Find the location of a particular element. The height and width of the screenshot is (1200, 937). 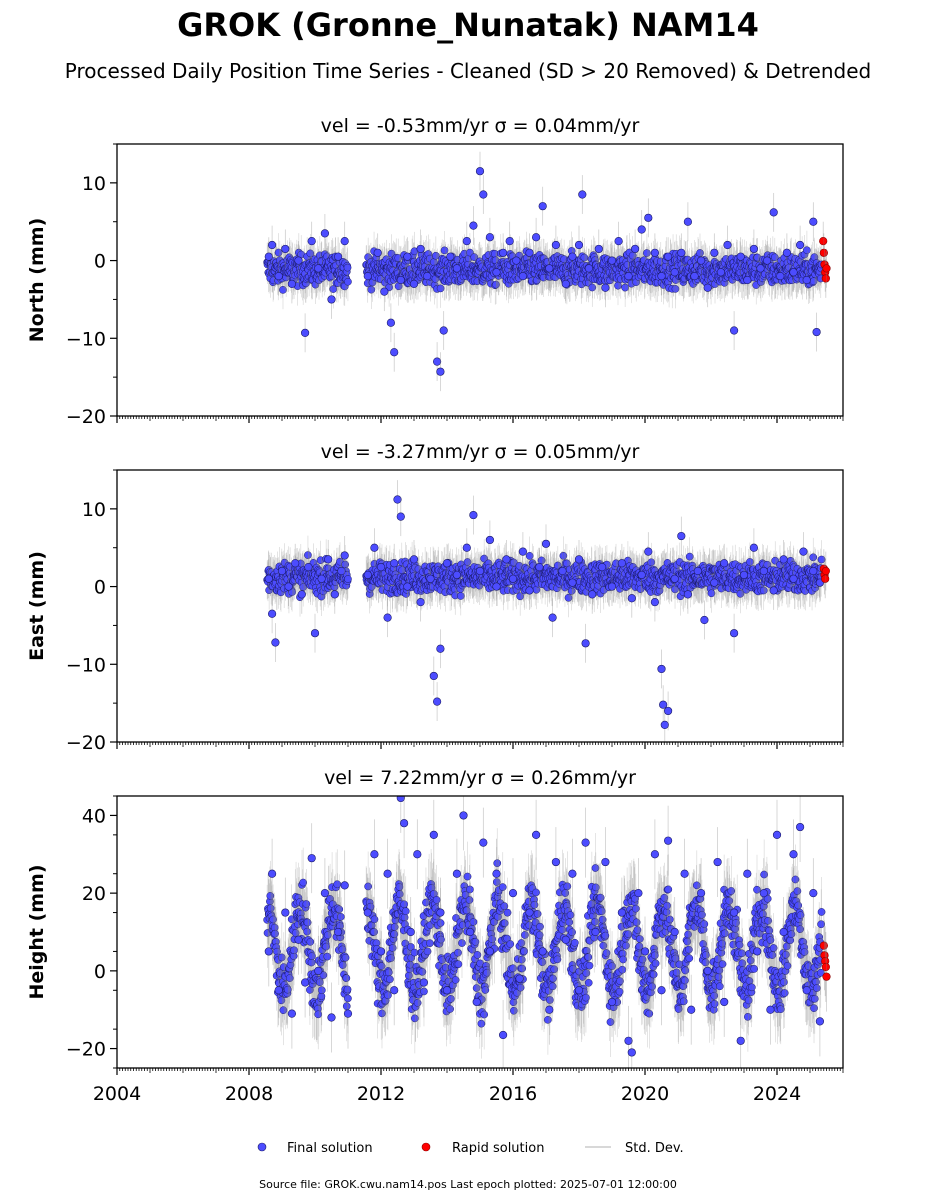

daily-point-cloud is located at coordinates (544, 270).